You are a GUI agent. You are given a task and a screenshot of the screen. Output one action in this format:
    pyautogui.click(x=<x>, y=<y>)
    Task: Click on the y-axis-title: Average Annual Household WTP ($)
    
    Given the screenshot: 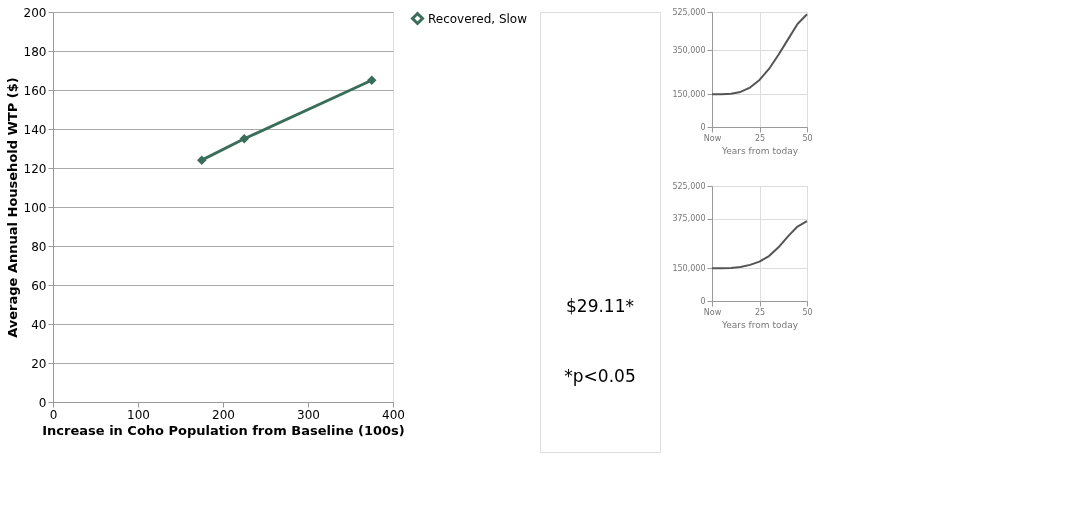 What is the action you would take?
    pyautogui.click(x=12, y=207)
    